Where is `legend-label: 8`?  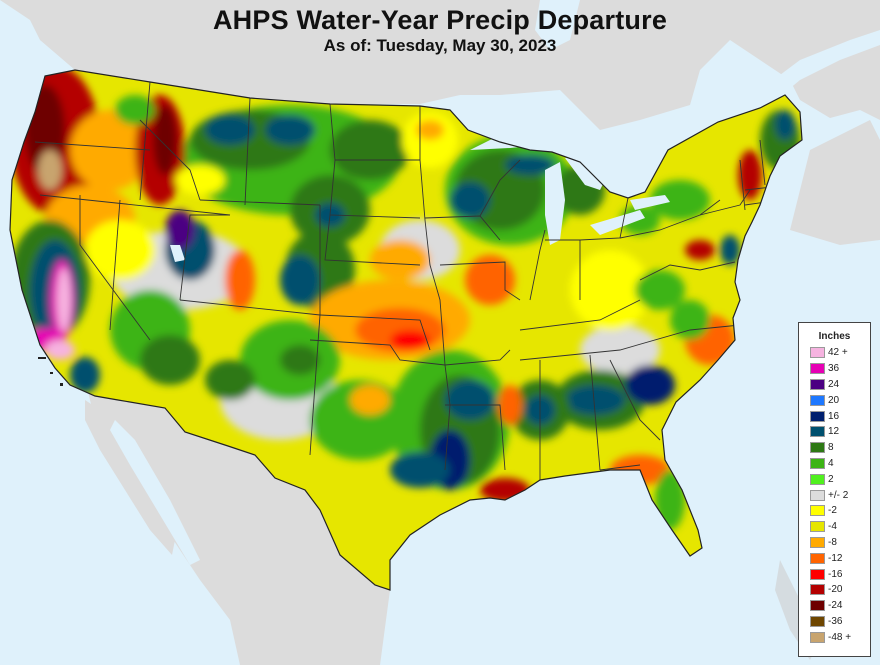 legend-label: 8 is located at coordinates (831, 448).